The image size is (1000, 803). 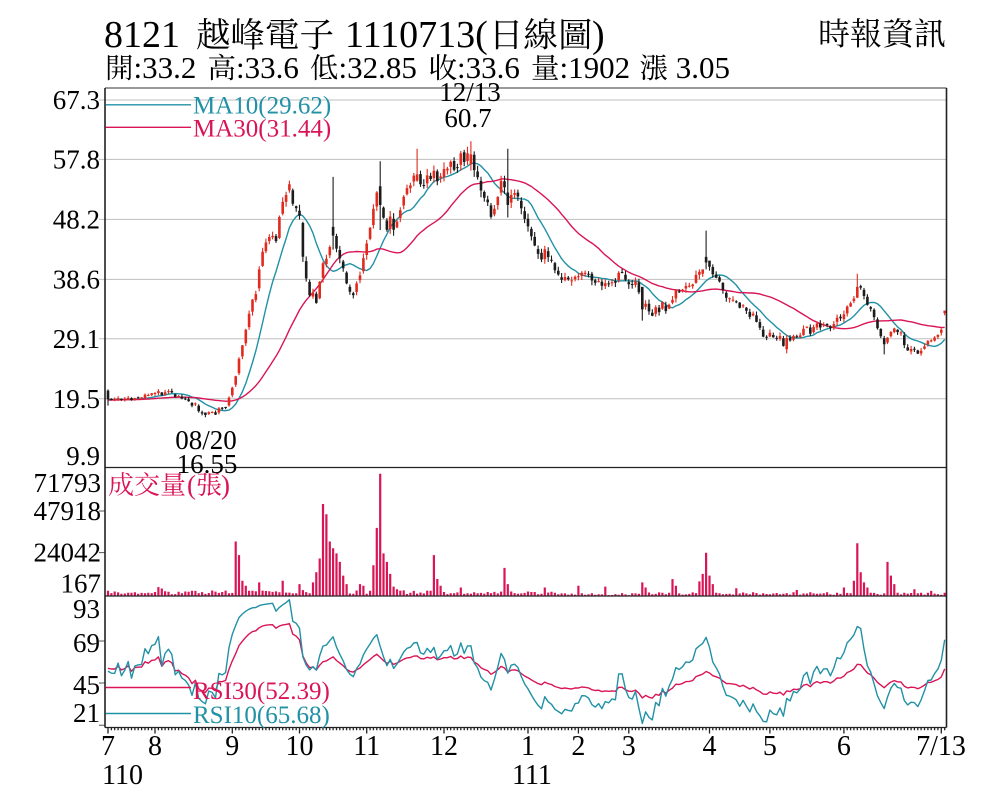 What do you see at coordinates (467, 118) in the screenshot?
I see `svg-text: 60.7` at bounding box center [467, 118].